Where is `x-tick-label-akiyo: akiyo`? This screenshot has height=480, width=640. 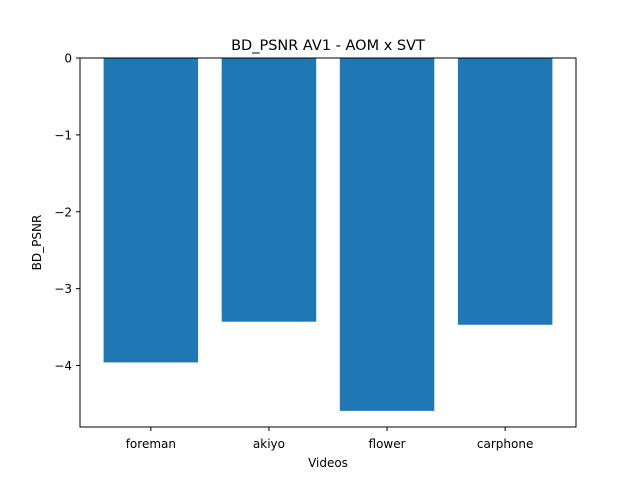 x-tick-label-akiyo: akiyo is located at coordinates (269, 444).